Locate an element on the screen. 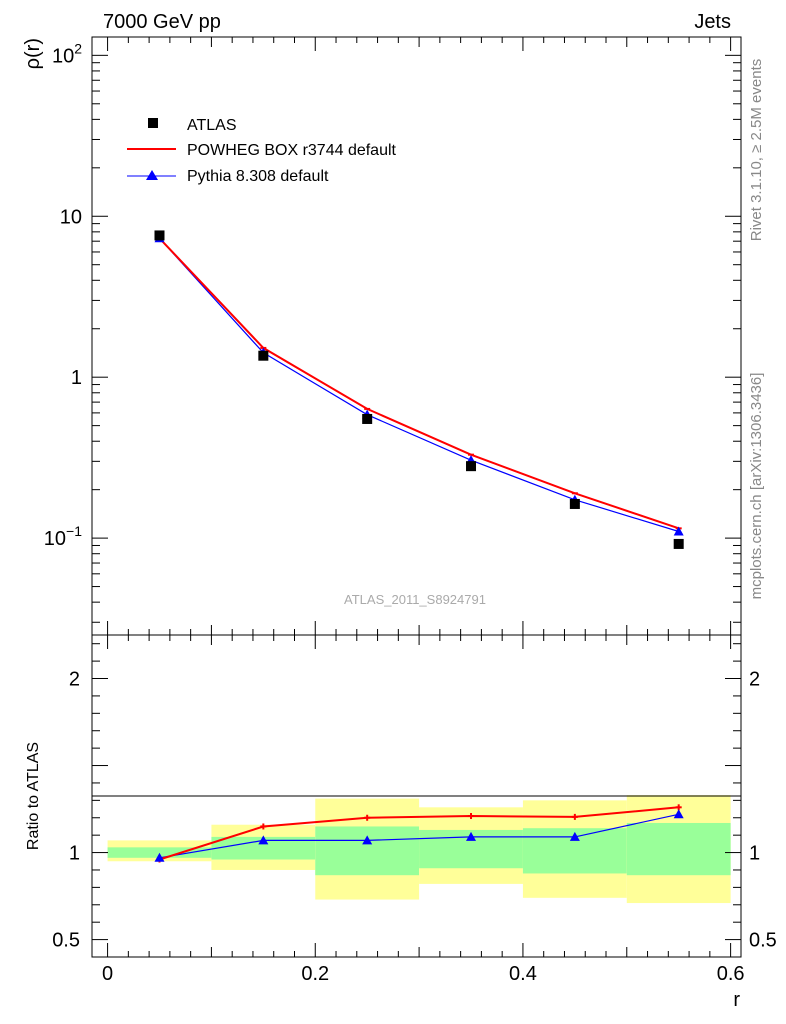 The image size is (786, 1024). ratio-pythia-line is located at coordinates (419, 836).